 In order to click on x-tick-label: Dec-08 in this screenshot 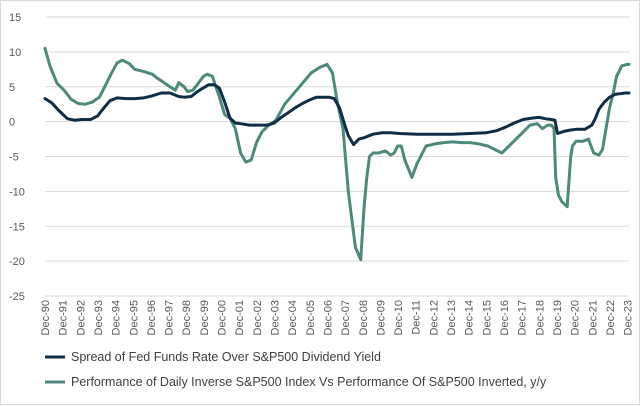, I will do `click(364, 317)`.